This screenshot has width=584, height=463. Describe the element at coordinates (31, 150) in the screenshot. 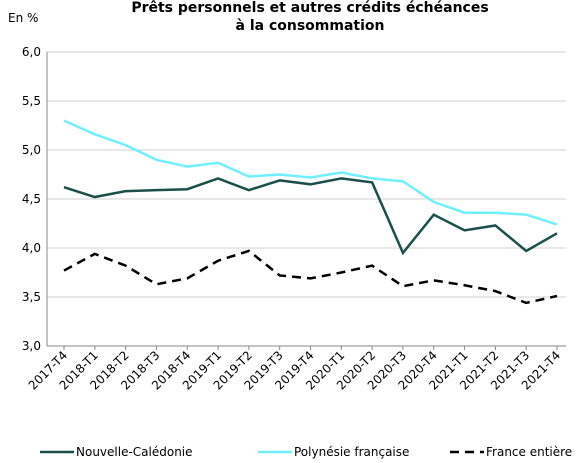

I see `y-tick-label: 5,0` at that location.